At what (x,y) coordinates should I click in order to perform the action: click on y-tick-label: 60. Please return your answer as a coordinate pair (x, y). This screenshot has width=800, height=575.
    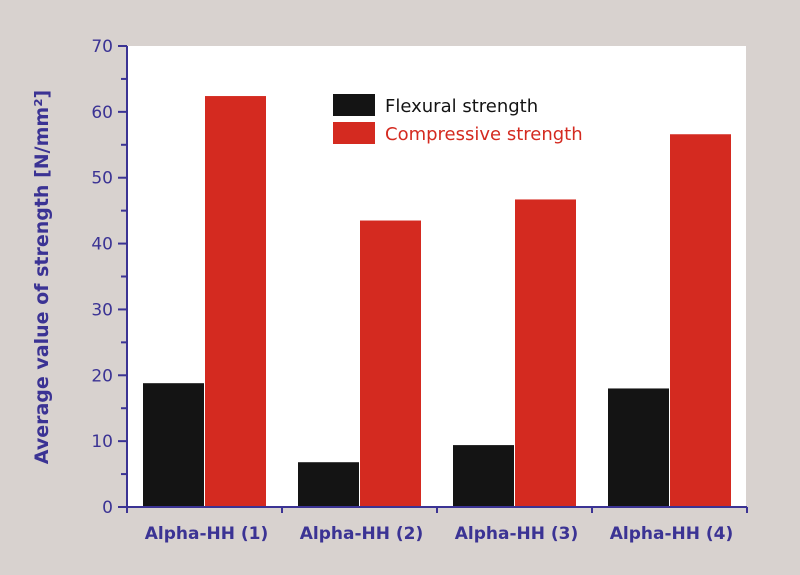
    Looking at the image, I should click on (102, 113).